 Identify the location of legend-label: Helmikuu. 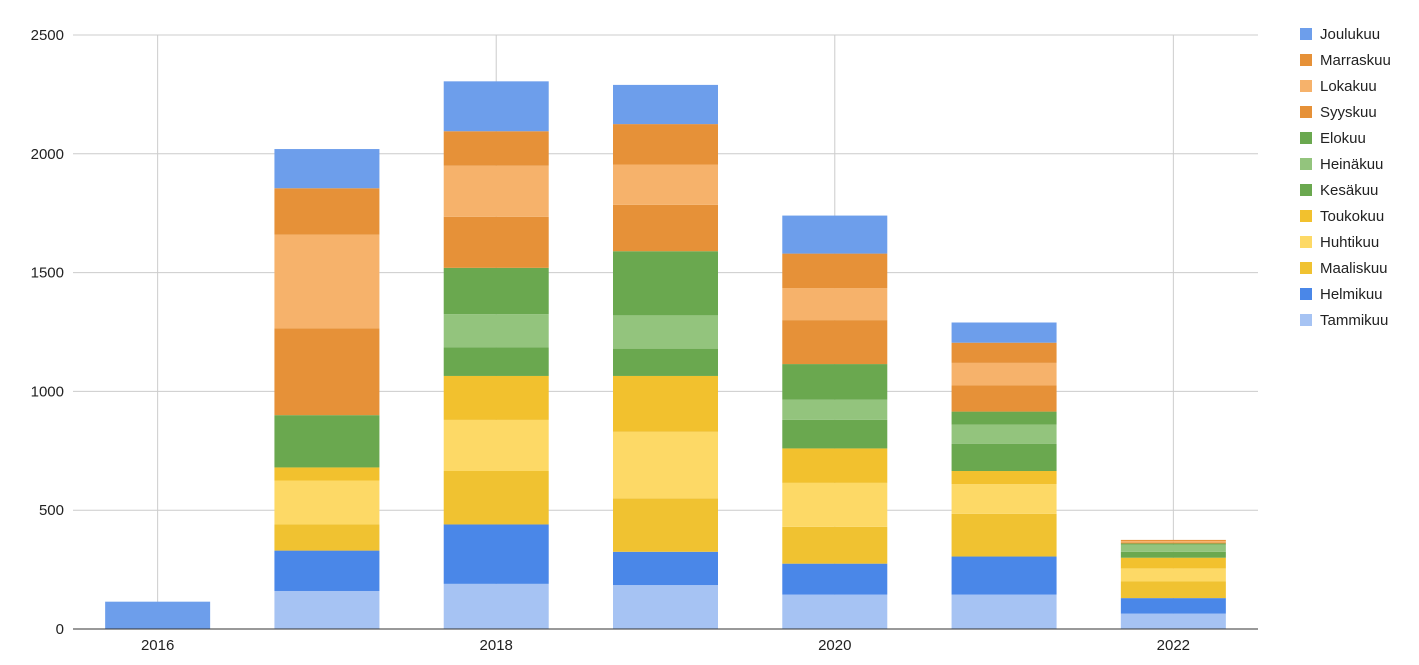
(1351, 294).